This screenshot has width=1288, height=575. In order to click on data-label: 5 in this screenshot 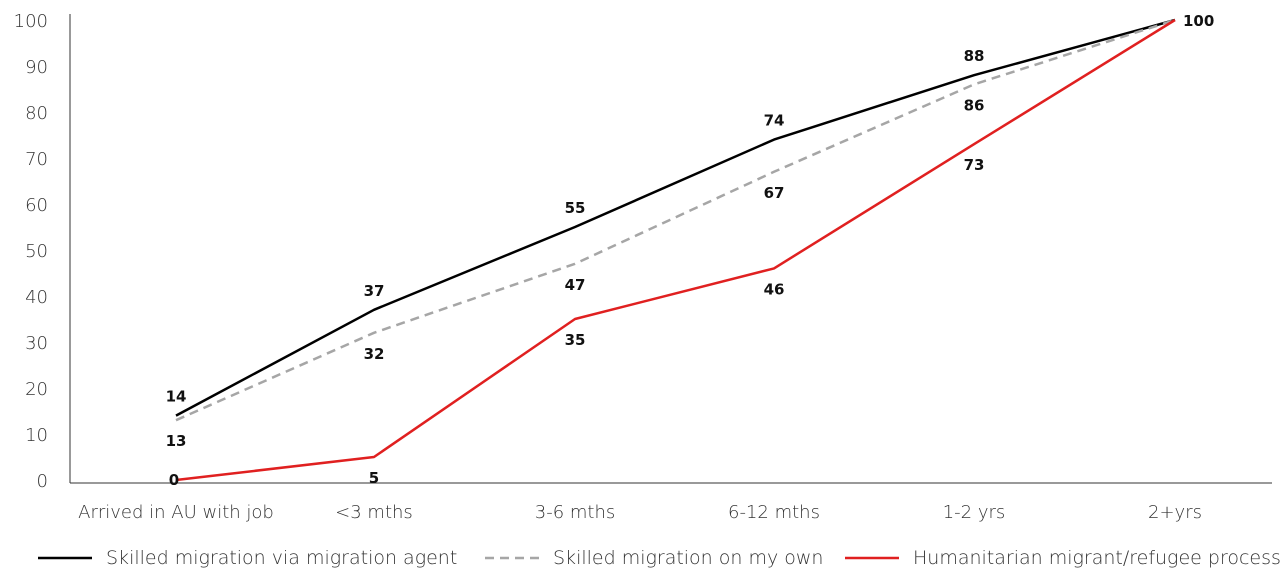, I will do `click(374, 478)`.